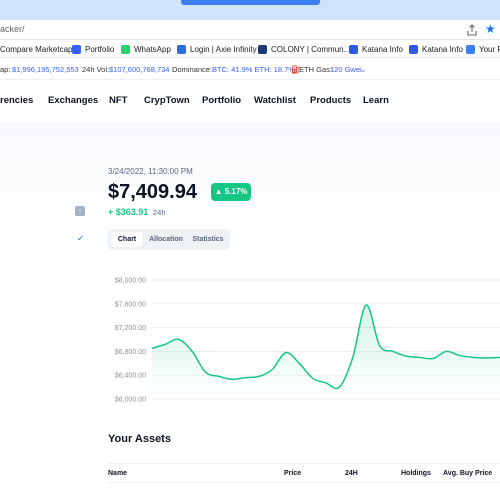  I want to click on view-tabs: Chart Allocation Statistics, so click(169, 239).